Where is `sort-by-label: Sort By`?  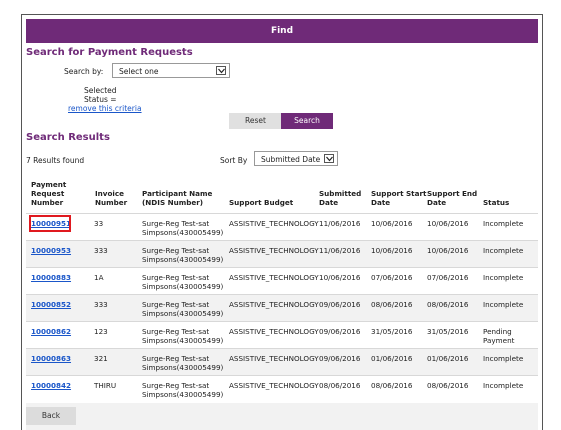
sort-by-label: Sort By is located at coordinates (234, 160).